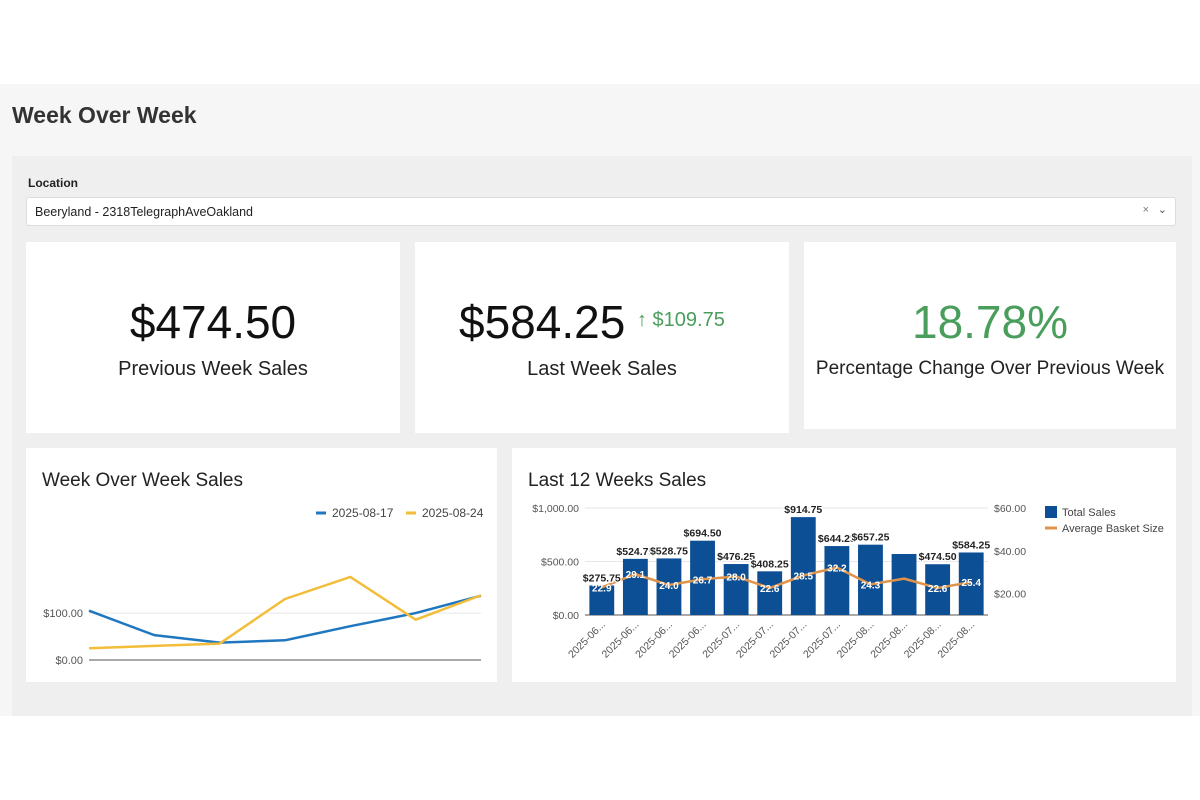 This screenshot has height=800, width=1200. Describe the element at coordinates (971, 545) in the screenshot. I see `total-sales-label: $584.25` at that location.